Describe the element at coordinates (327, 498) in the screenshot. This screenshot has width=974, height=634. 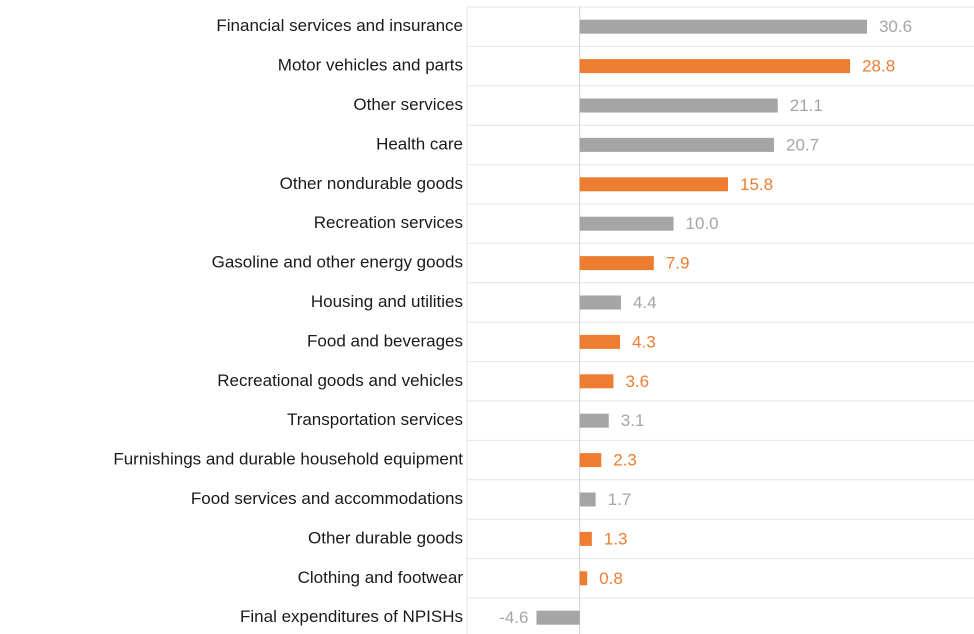
I see `category-label: Food services and accommodations` at that location.